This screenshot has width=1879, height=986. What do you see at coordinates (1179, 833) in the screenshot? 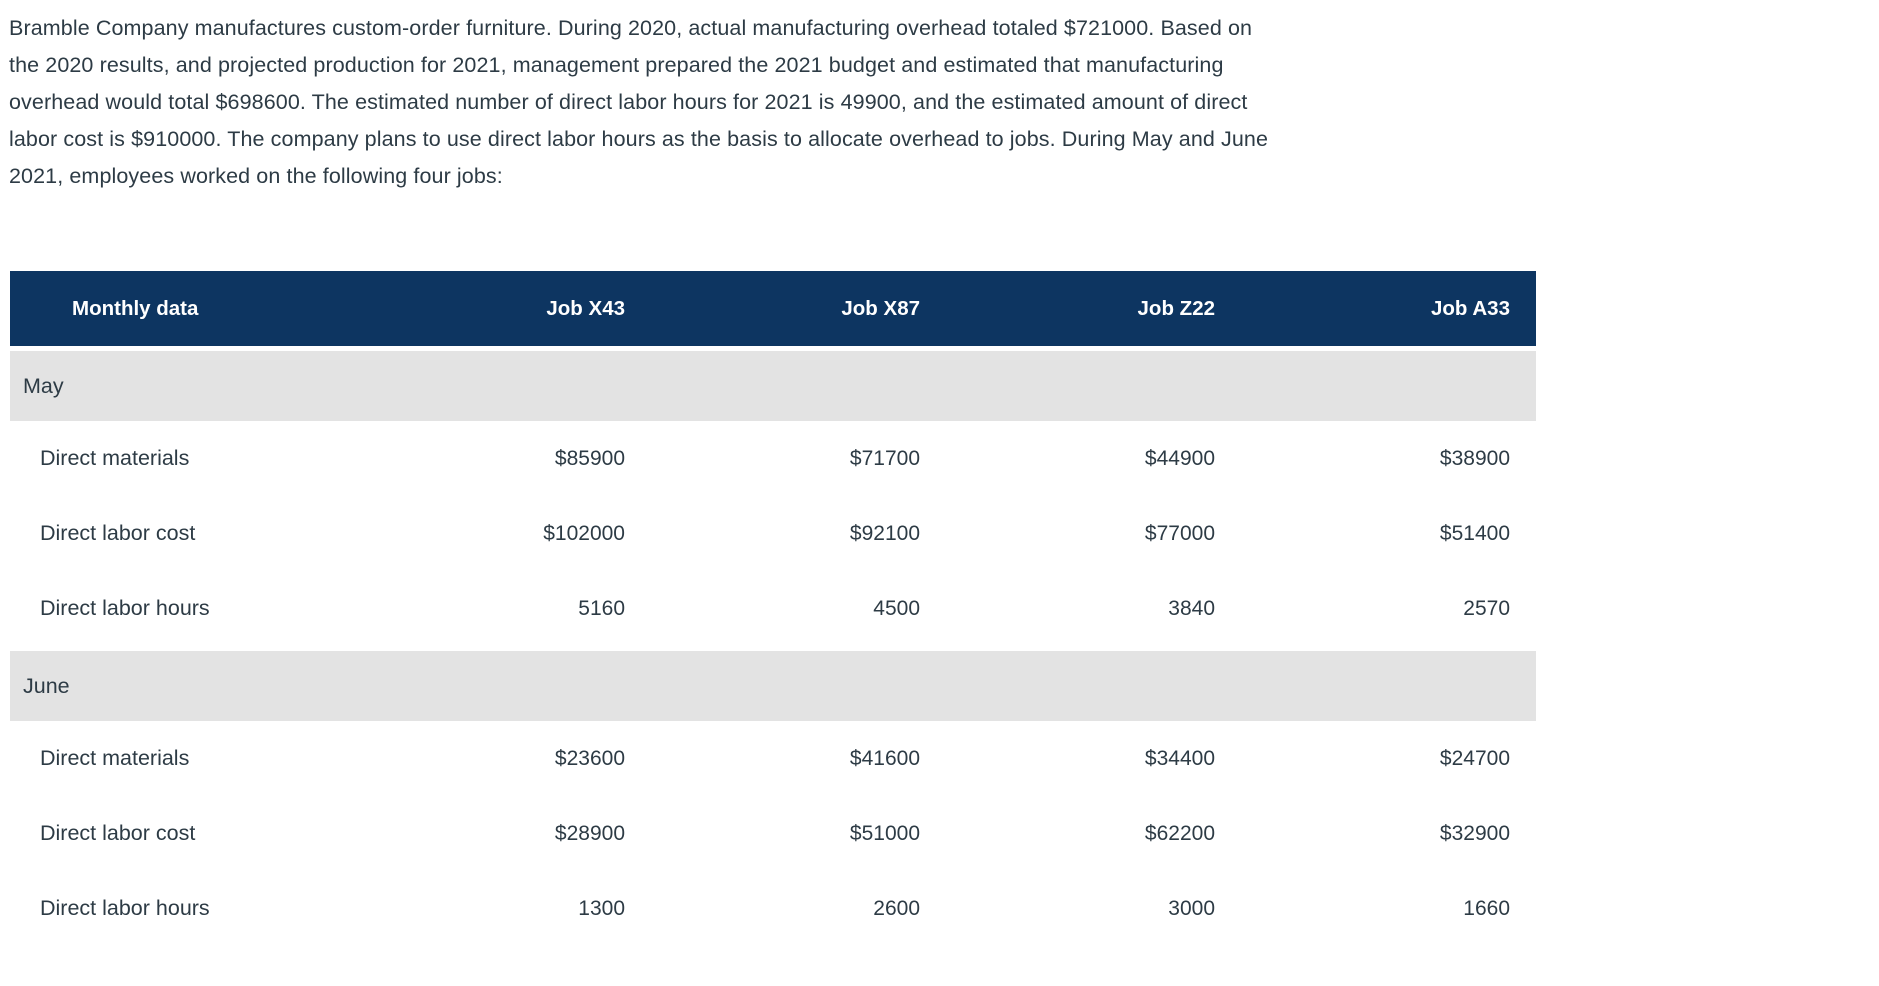
I see `cell-value: $62200` at bounding box center [1179, 833].